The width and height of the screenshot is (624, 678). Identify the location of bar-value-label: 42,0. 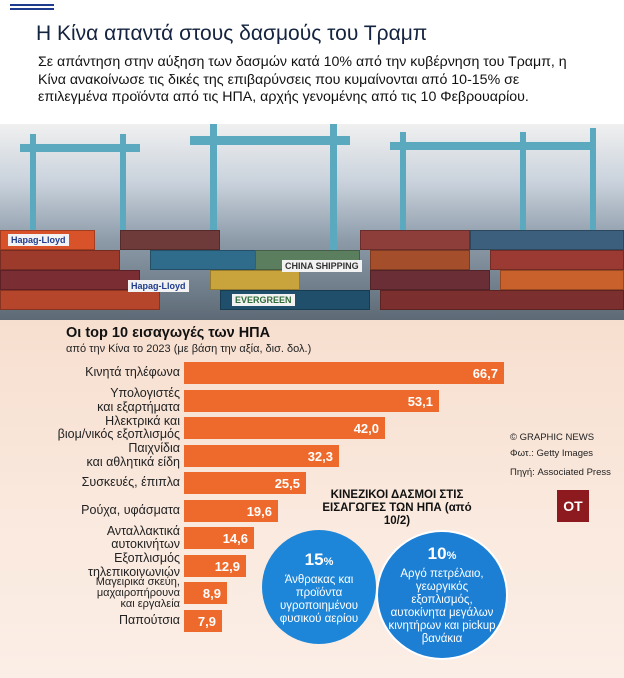
(366, 428).